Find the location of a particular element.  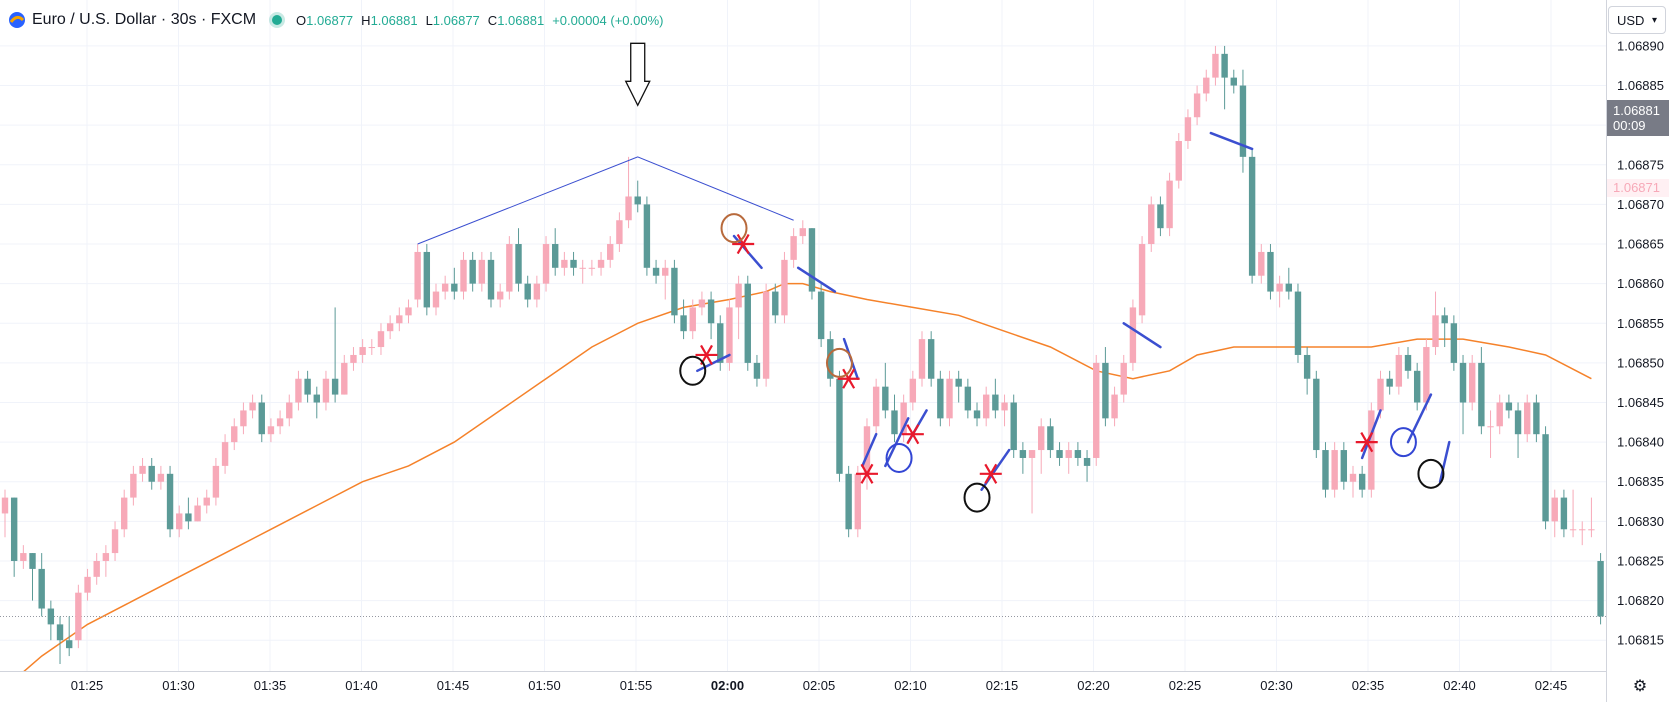

price-tick-label: 1.06830 is located at coordinates (1640, 521).